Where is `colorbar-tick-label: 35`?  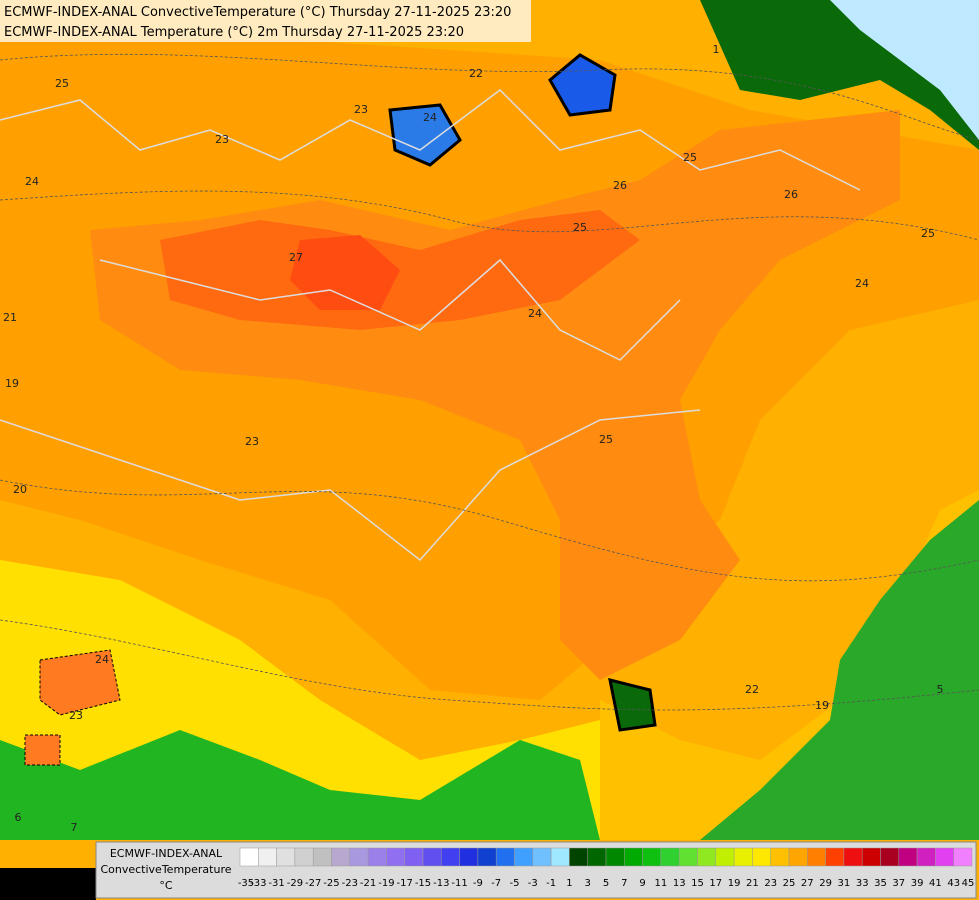 colorbar-tick-label: 35 is located at coordinates (880, 883).